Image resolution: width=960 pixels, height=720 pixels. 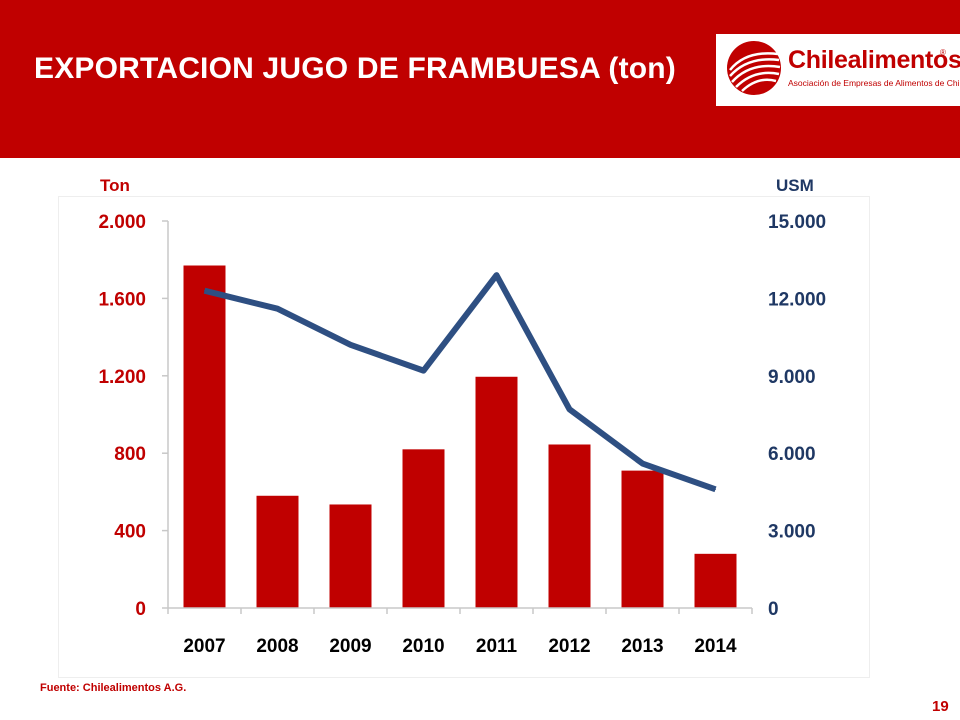 What do you see at coordinates (277, 551) in the screenshot?
I see `bar-2008` at bounding box center [277, 551].